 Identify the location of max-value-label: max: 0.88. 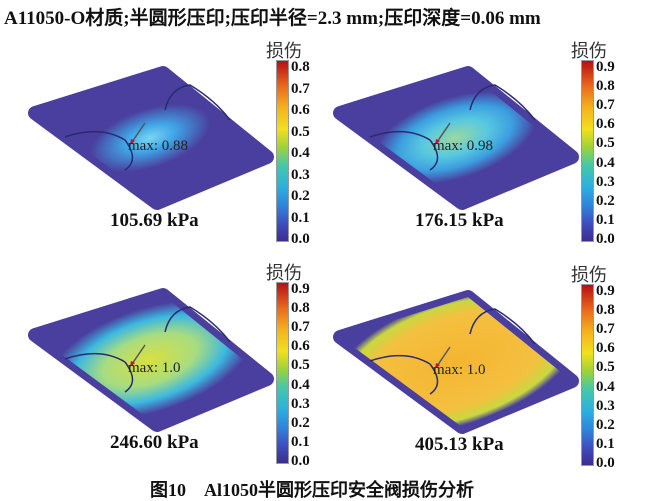
(158, 146).